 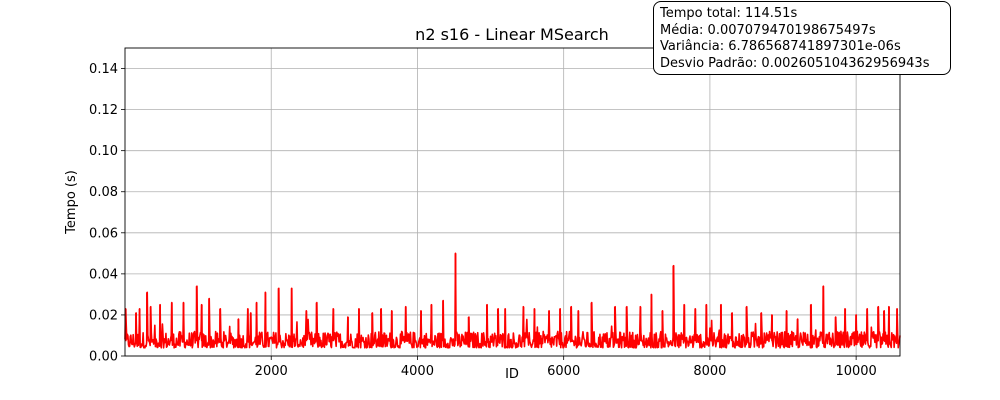 I want to click on x-axis-label: ID, so click(x=512, y=374).